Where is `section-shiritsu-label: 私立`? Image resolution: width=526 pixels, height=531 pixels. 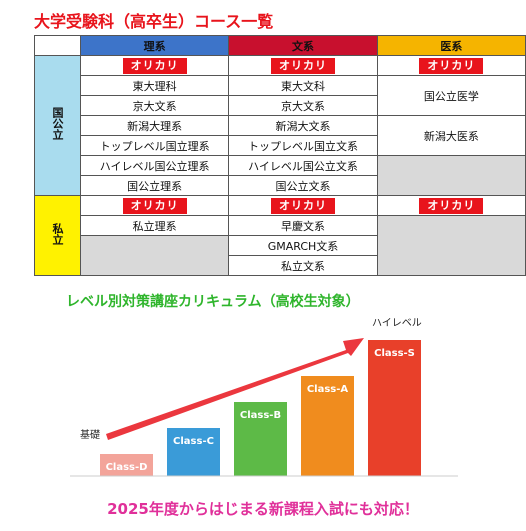
section-shiritsu-label: 私立 is located at coordinates (57, 233).